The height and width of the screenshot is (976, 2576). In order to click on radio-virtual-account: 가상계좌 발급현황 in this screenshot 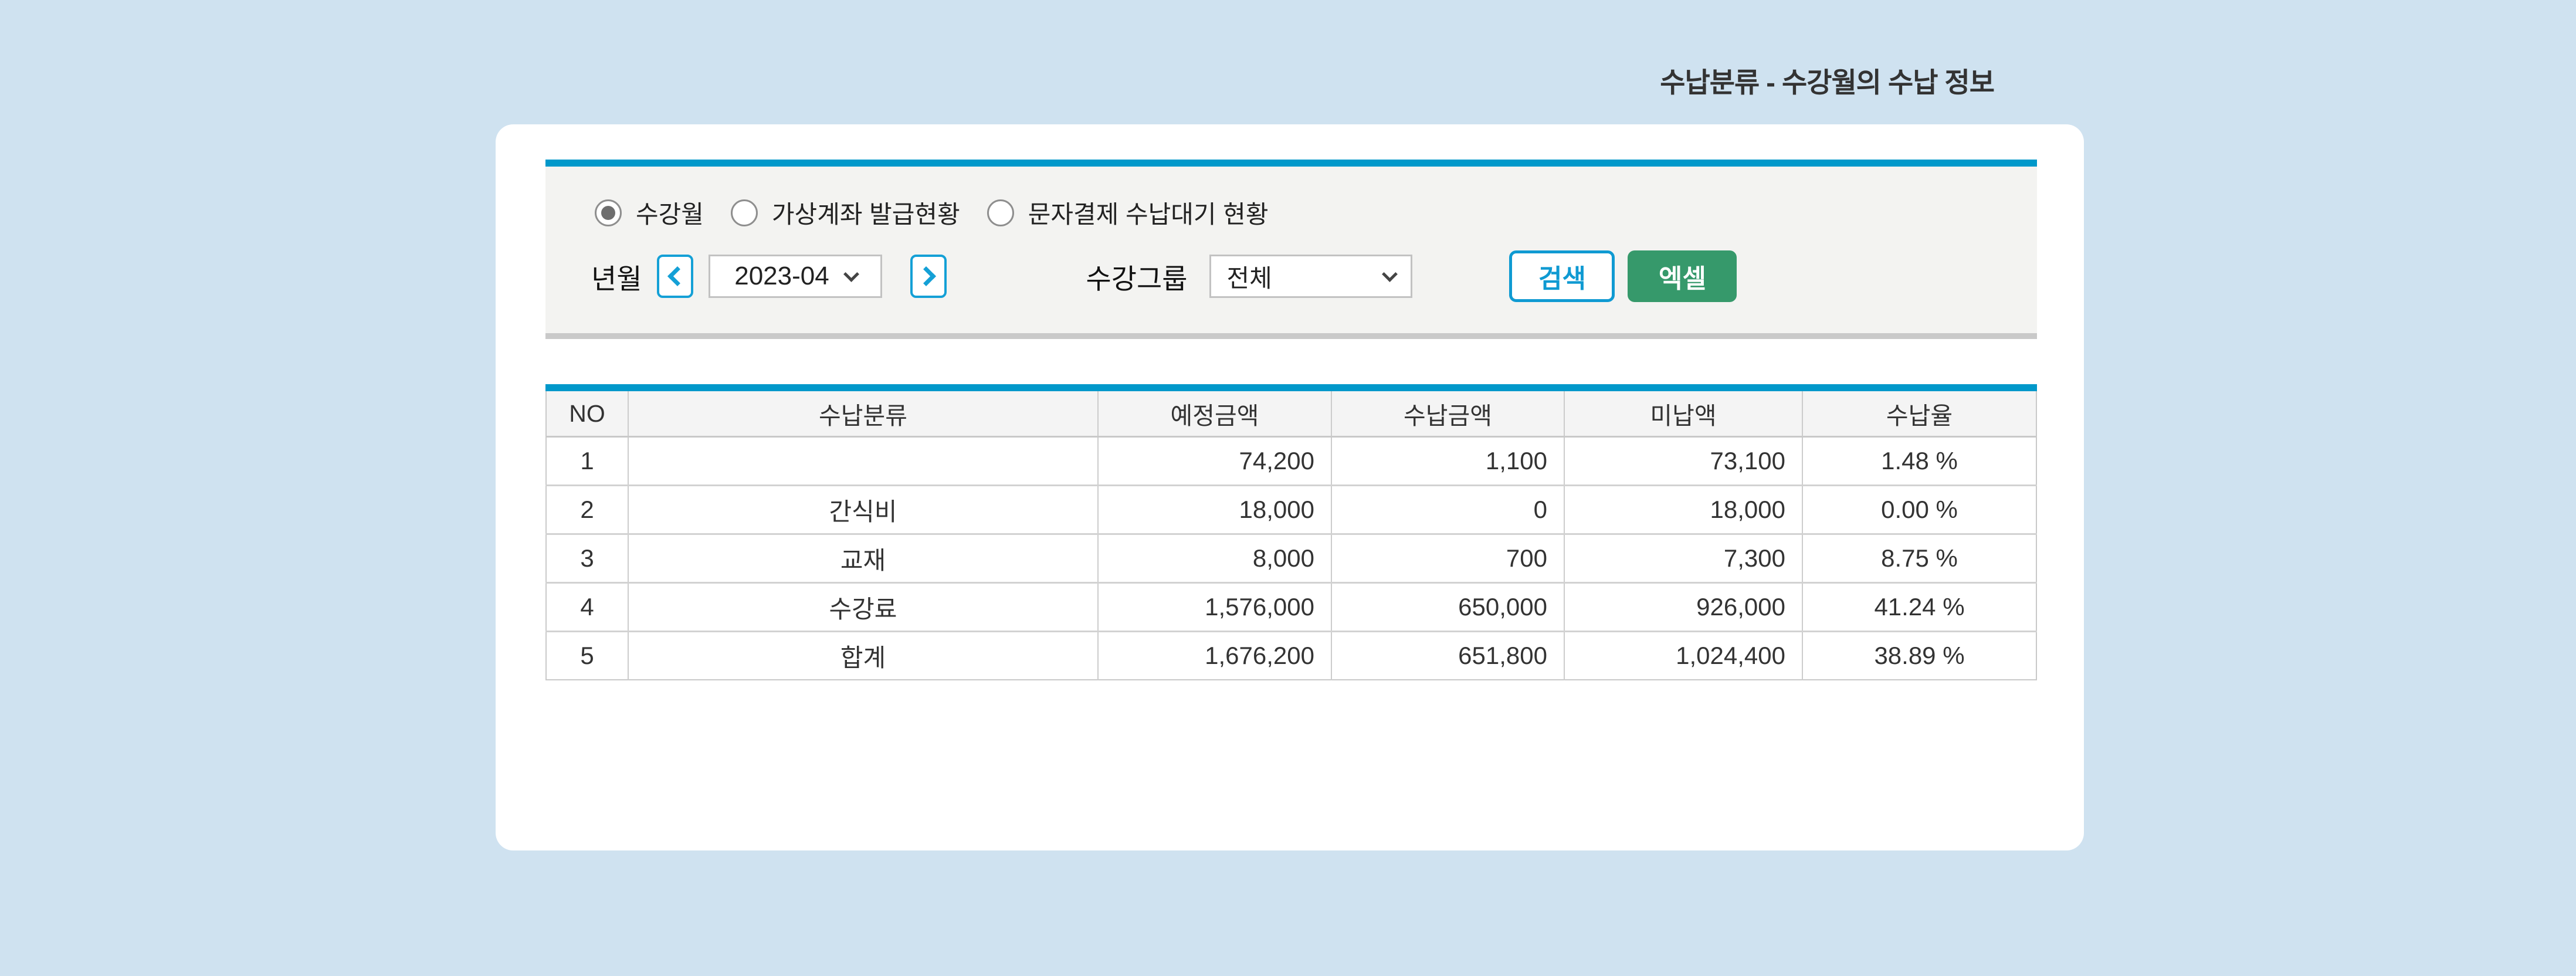, I will do `click(845, 213)`.